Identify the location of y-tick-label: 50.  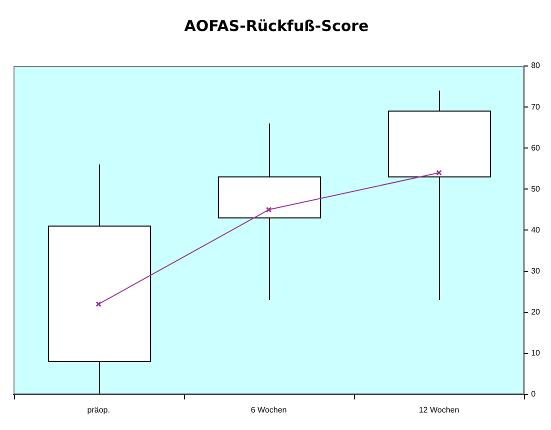
(536, 189).